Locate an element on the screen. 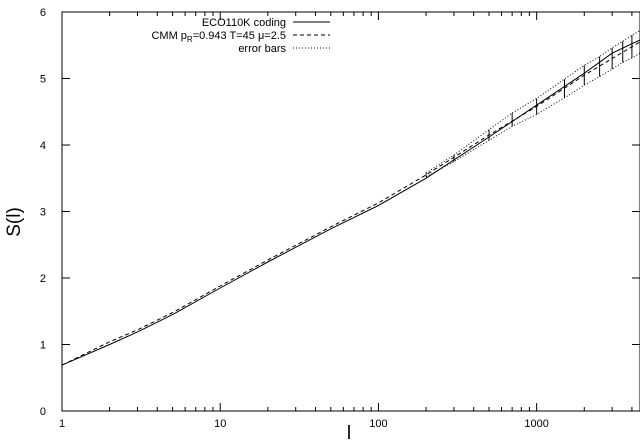  y-tick-label: 4 is located at coordinates (43, 146).